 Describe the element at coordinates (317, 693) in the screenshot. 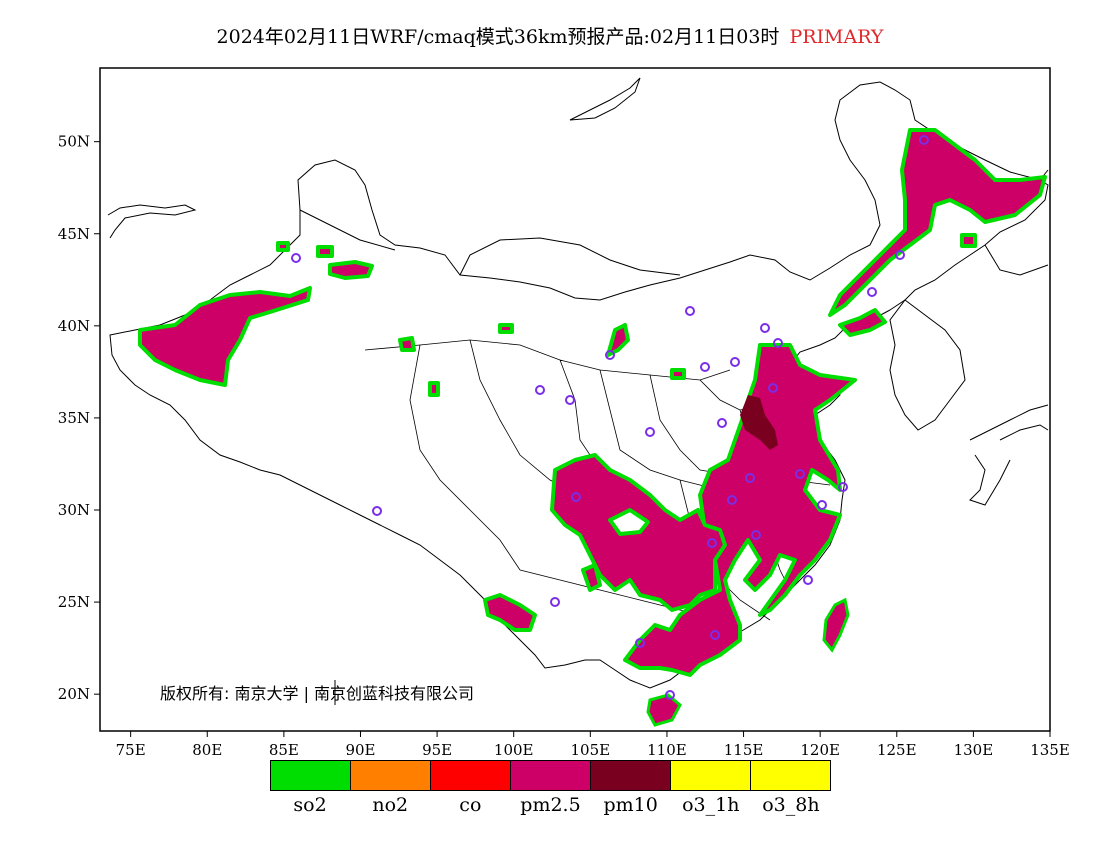

I see `copyright-text: 版权所有: 南京大学 | 南京创蓝科技有限公司` at that location.